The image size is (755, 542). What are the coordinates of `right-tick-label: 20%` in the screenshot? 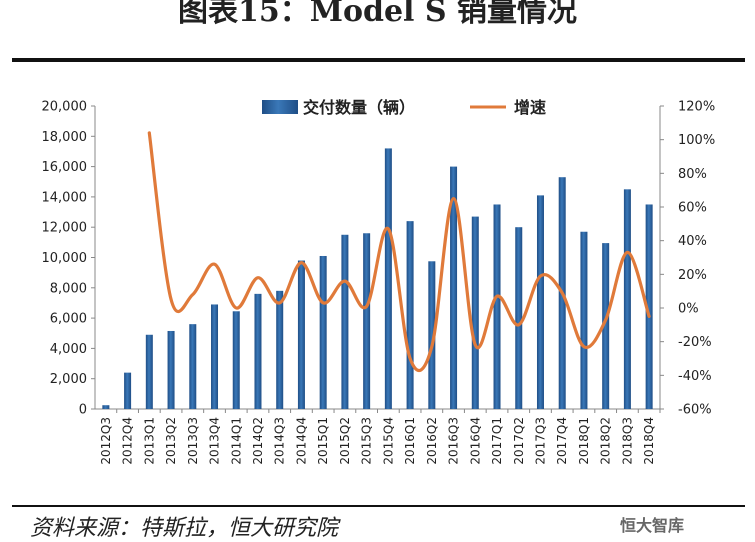 It's located at (692, 275).